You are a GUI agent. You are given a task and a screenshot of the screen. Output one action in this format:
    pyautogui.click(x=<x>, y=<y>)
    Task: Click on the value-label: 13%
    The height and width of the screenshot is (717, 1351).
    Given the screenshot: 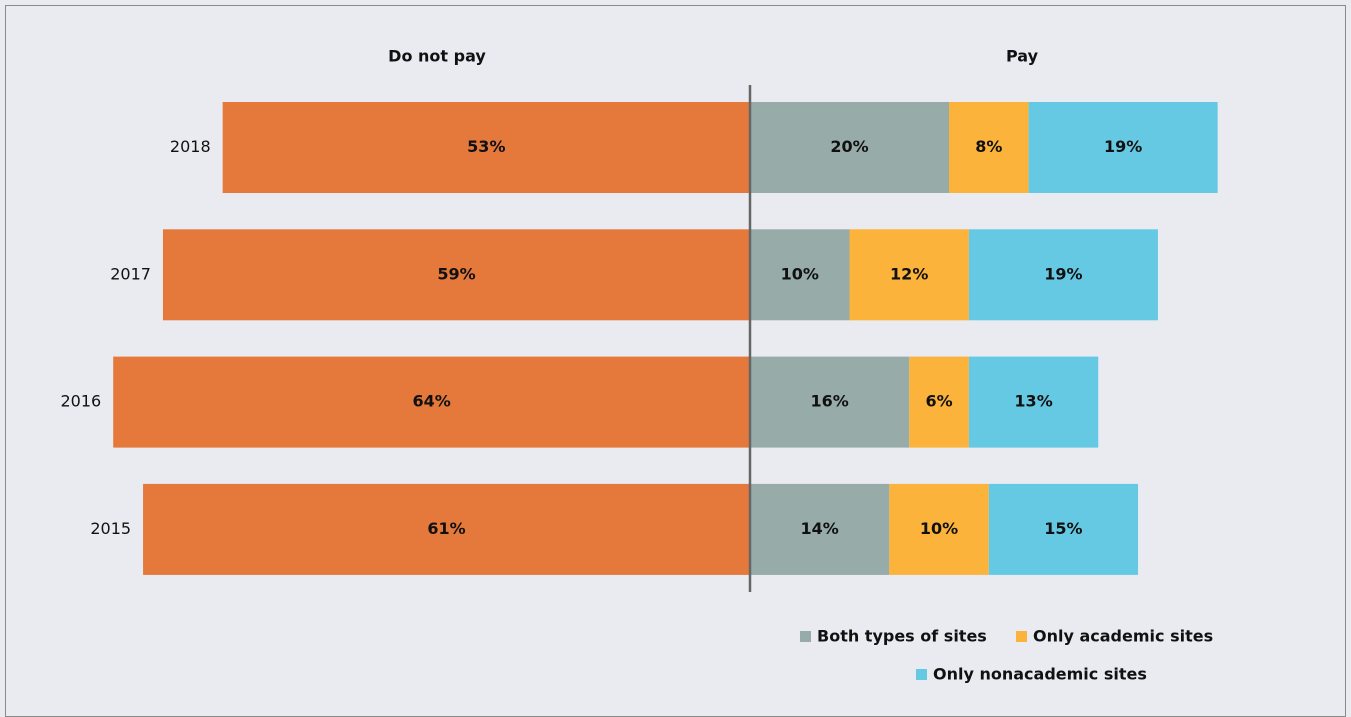 What is the action you would take?
    pyautogui.click(x=1033, y=401)
    